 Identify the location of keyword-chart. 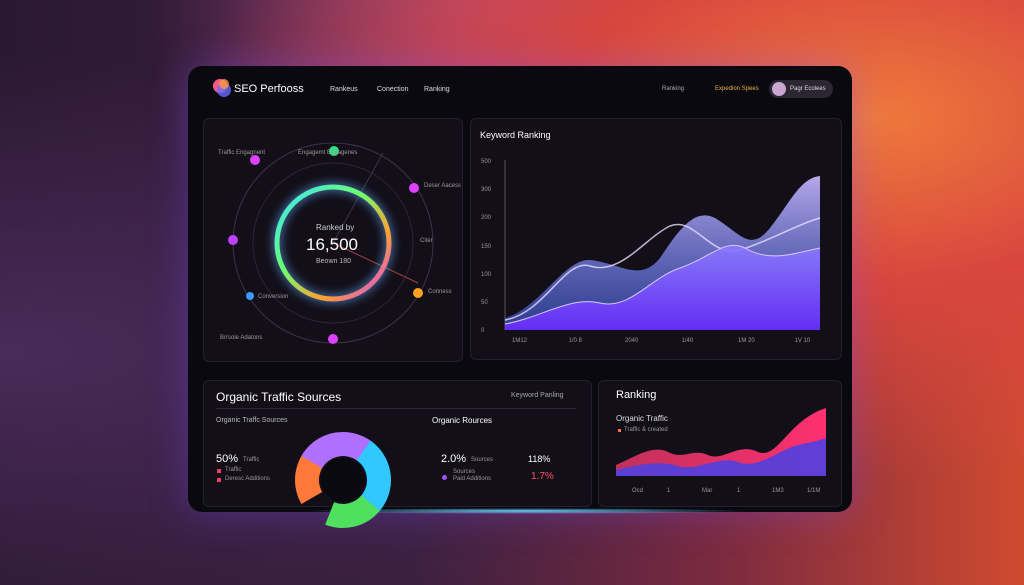
(662, 245).